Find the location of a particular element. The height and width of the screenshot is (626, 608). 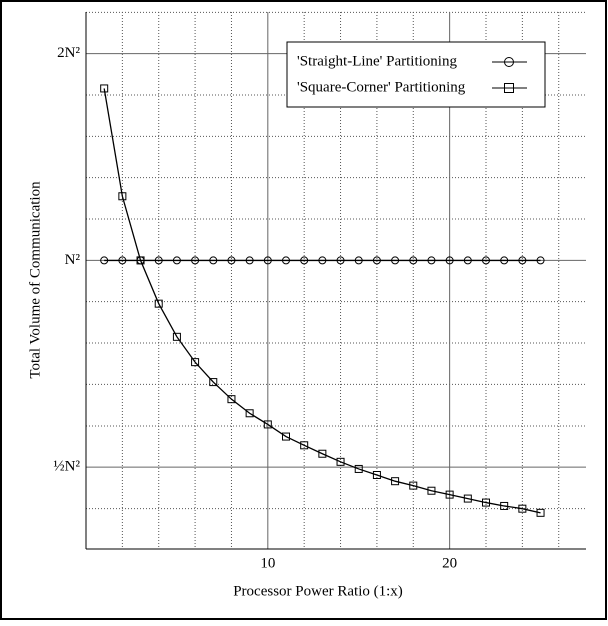

x-axis-label: Processor Power Ratio (1:x) is located at coordinates (318, 591).